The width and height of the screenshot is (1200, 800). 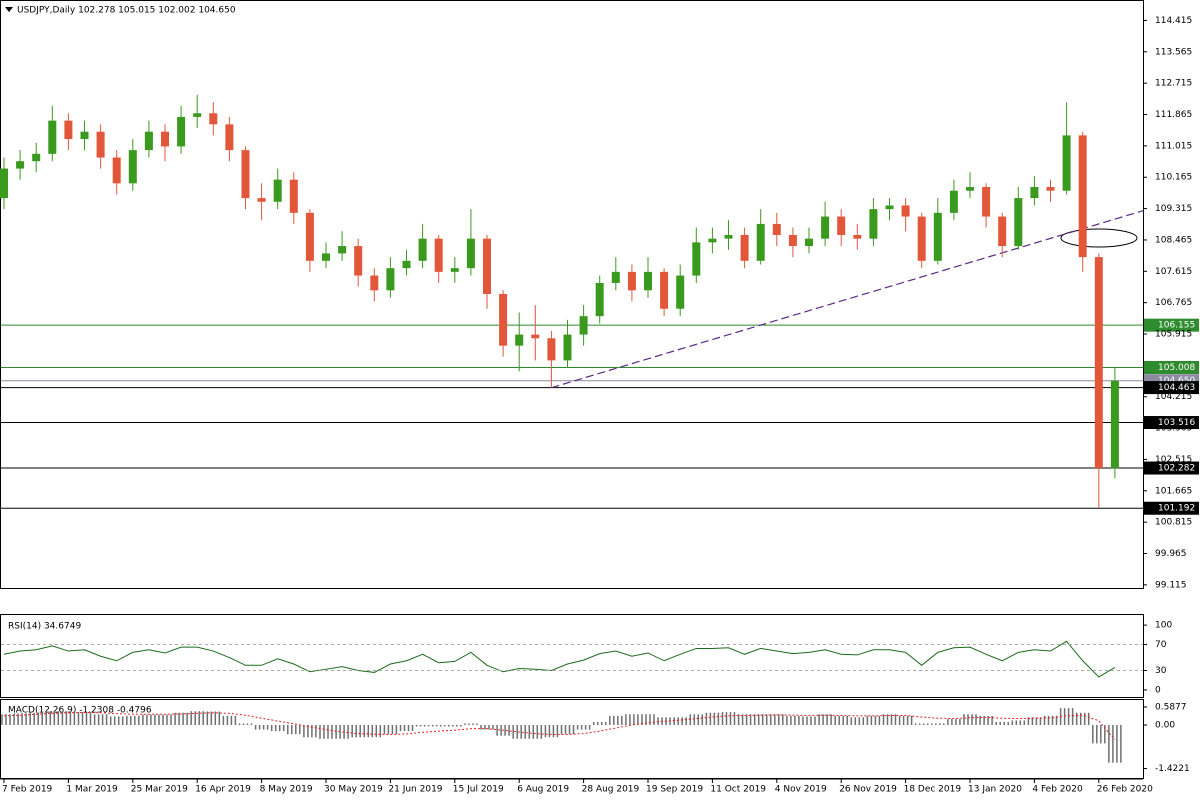 What do you see at coordinates (1173, 115) in the screenshot?
I see `y-tick-label: 111.865` at bounding box center [1173, 115].